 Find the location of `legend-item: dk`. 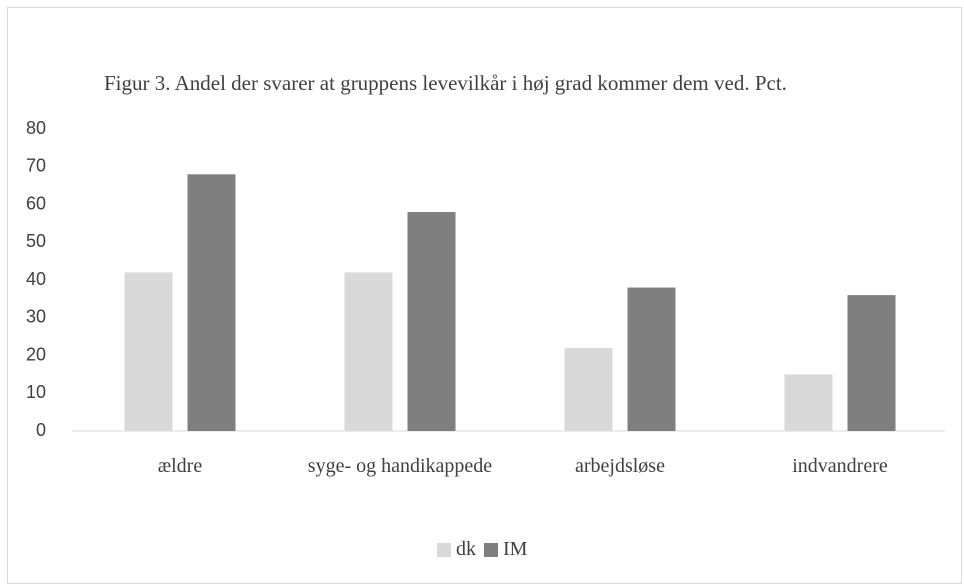

legend-item: dk is located at coordinates (456, 549).